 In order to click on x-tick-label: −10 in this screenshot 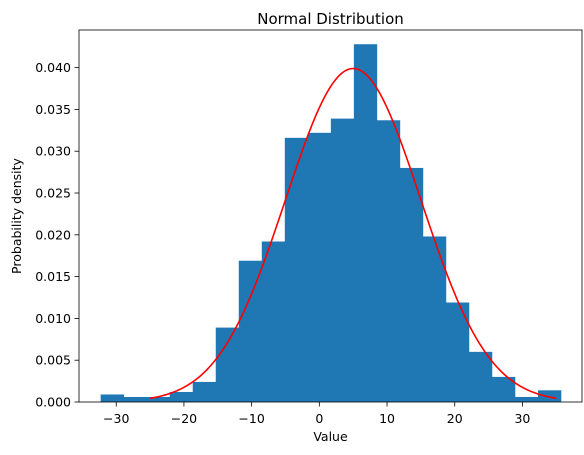, I will do `click(251, 418)`.